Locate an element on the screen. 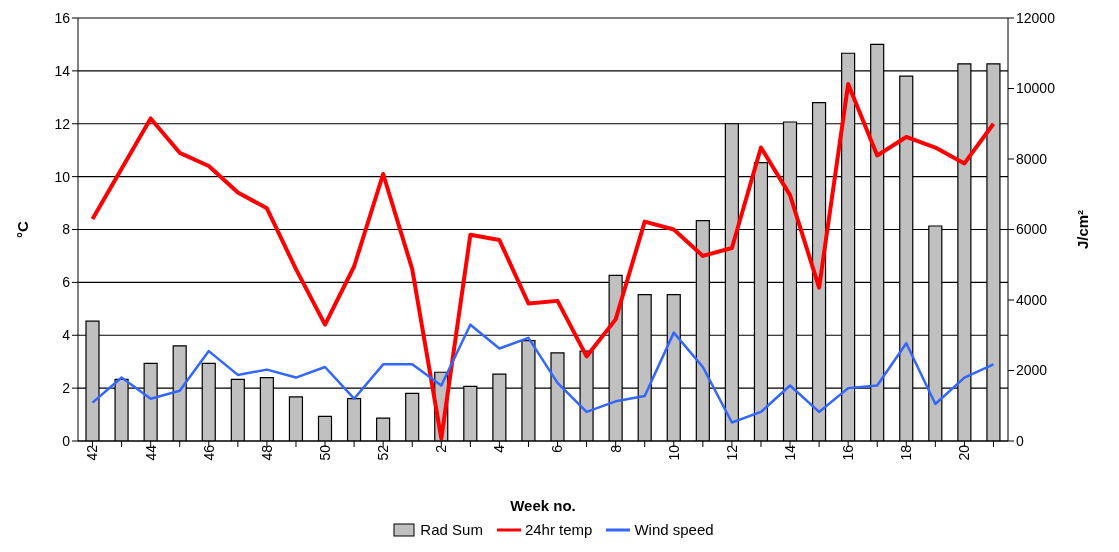 This screenshot has width=1119, height=552. x-tick-label: 18 is located at coordinates (906, 452).